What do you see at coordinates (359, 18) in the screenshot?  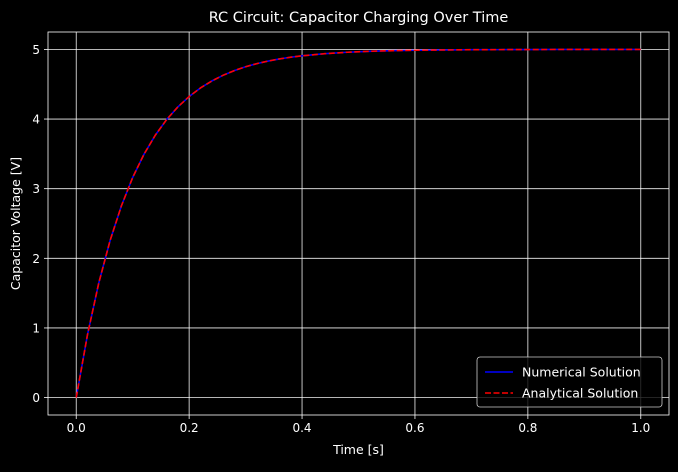 I see `chart-title: RC Circuit: Capacitor Charging Over Time` at bounding box center [359, 18].